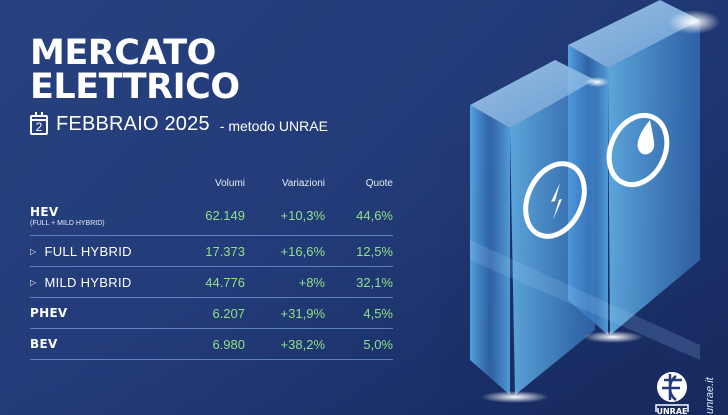 The width and height of the screenshot is (728, 415). What do you see at coordinates (229, 183) in the screenshot?
I see `header-volumi: Volumi` at bounding box center [229, 183].